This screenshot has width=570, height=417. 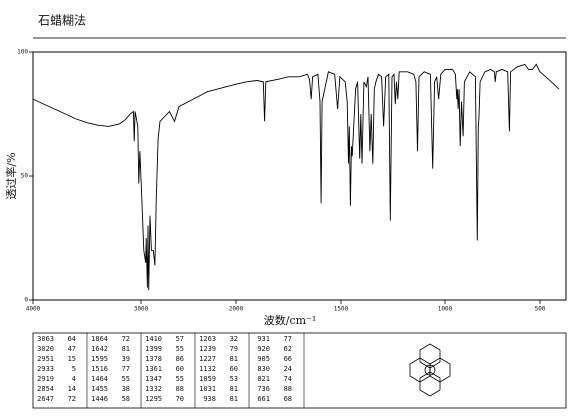 What do you see at coordinates (45, 359) in the screenshot?
I see `peak-wavenumber: 2951` at bounding box center [45, 359].